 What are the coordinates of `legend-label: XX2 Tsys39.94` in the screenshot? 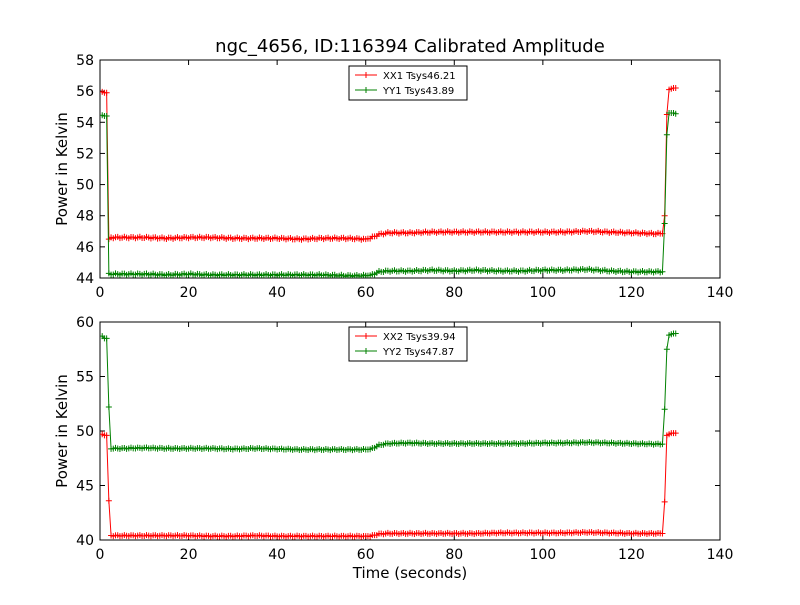 It's located at (419, 337).